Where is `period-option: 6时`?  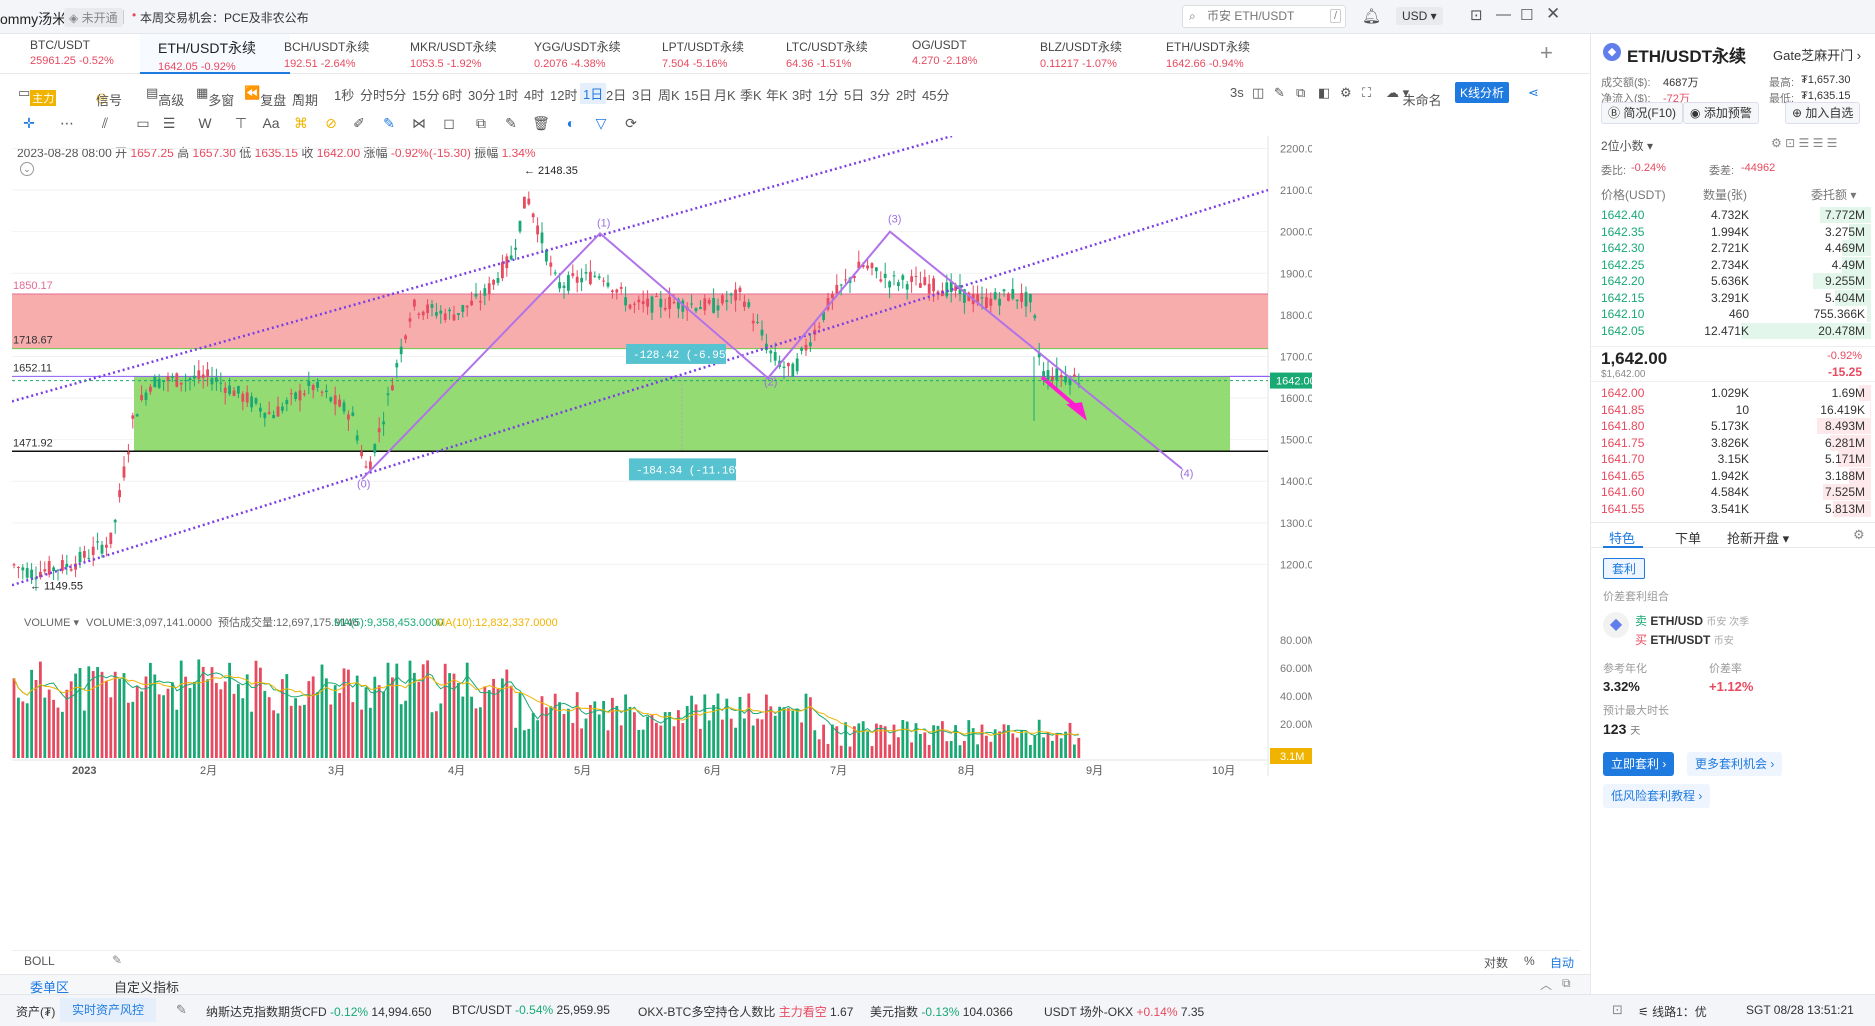
period-option: 6时 is located at coordinates (452, 95).